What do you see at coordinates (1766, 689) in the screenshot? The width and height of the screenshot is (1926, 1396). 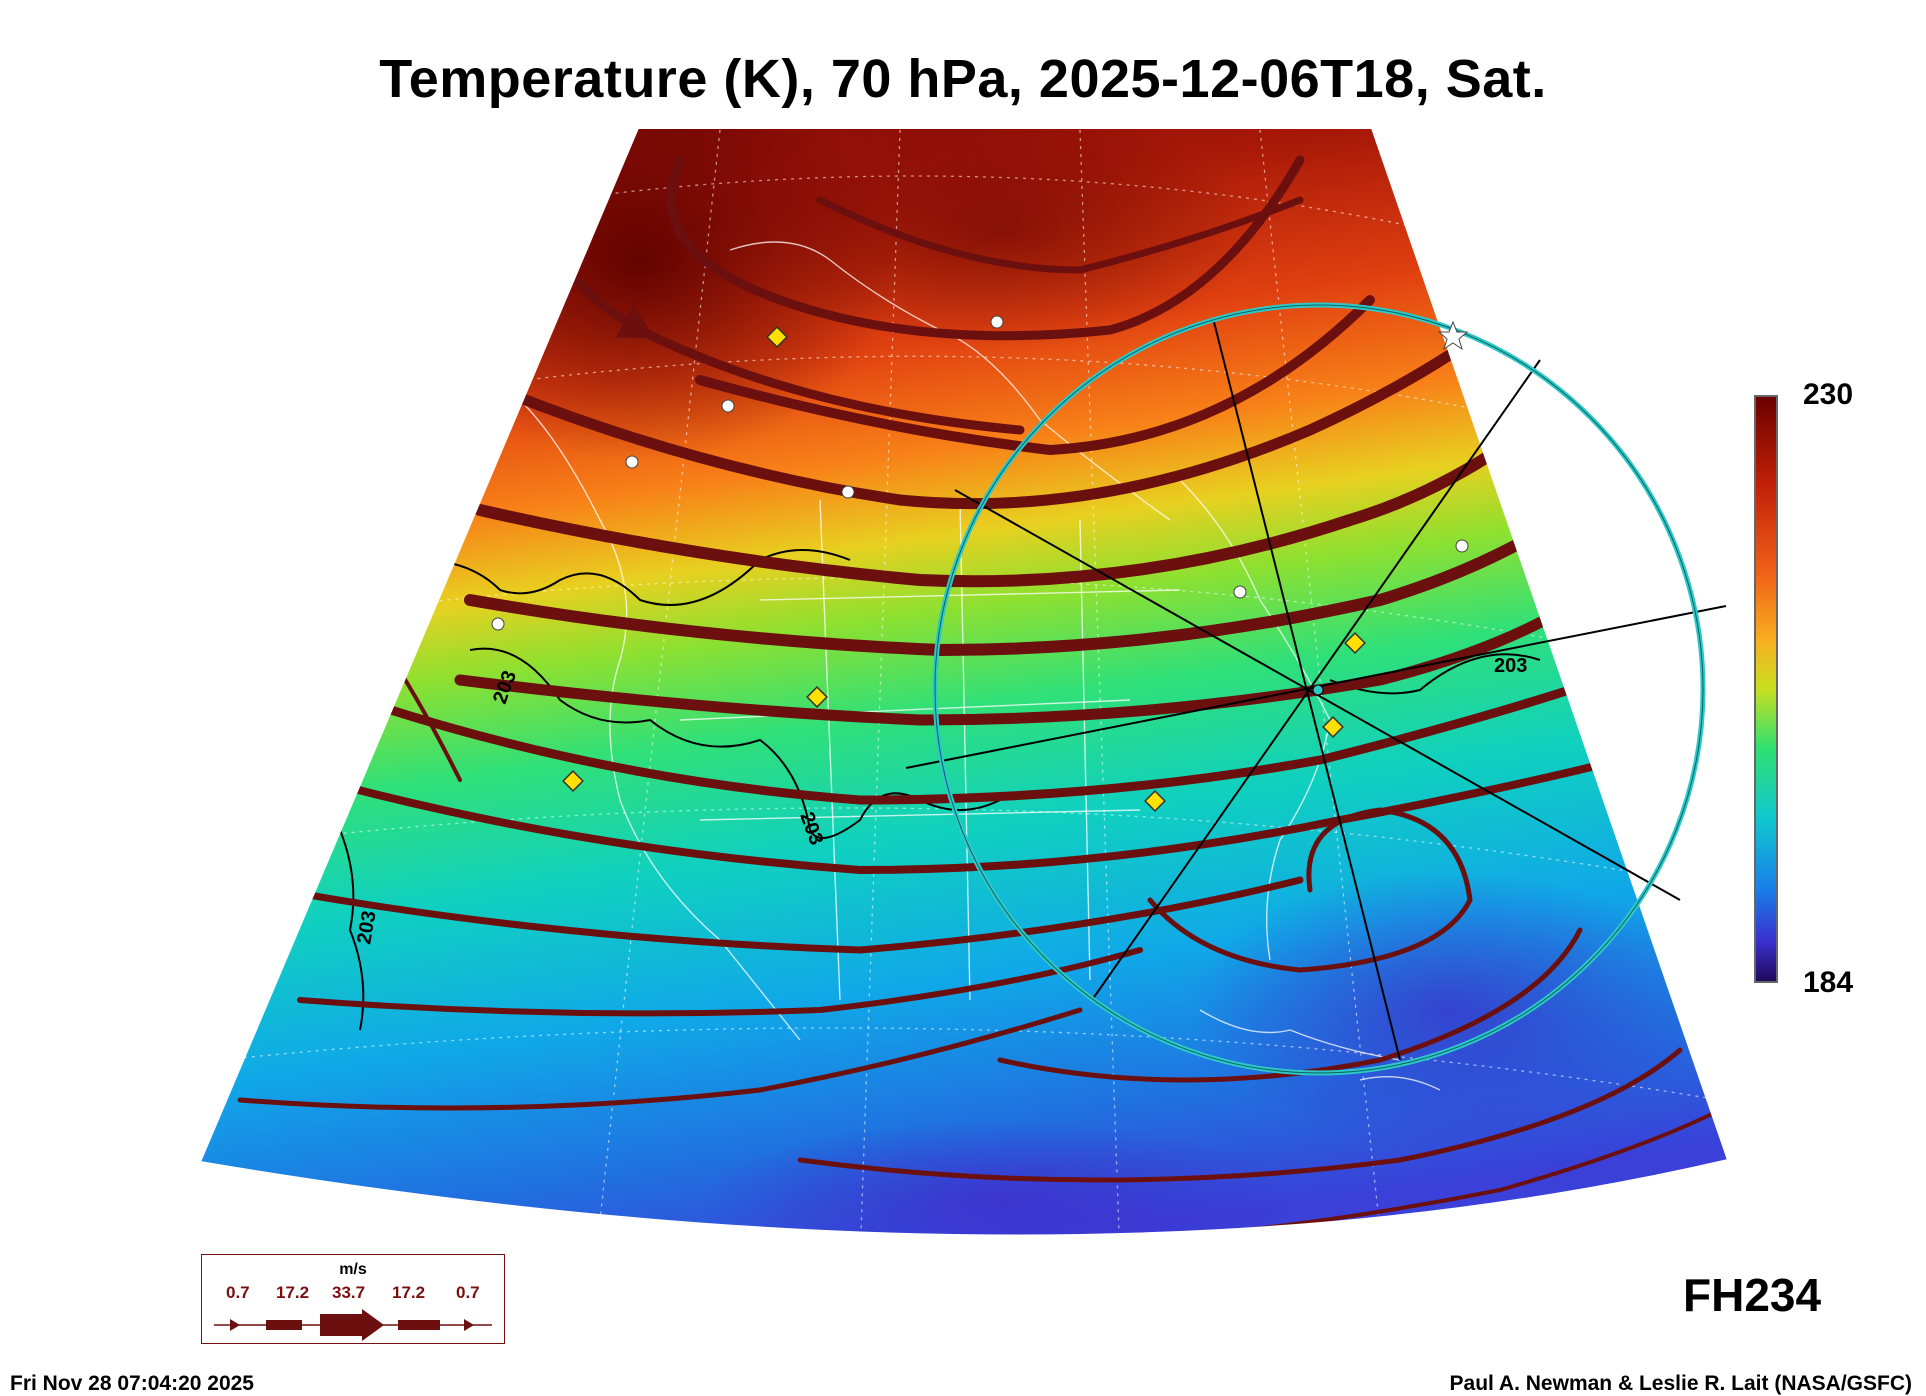 I see `colorbar` at bounding box center [1766, 689].